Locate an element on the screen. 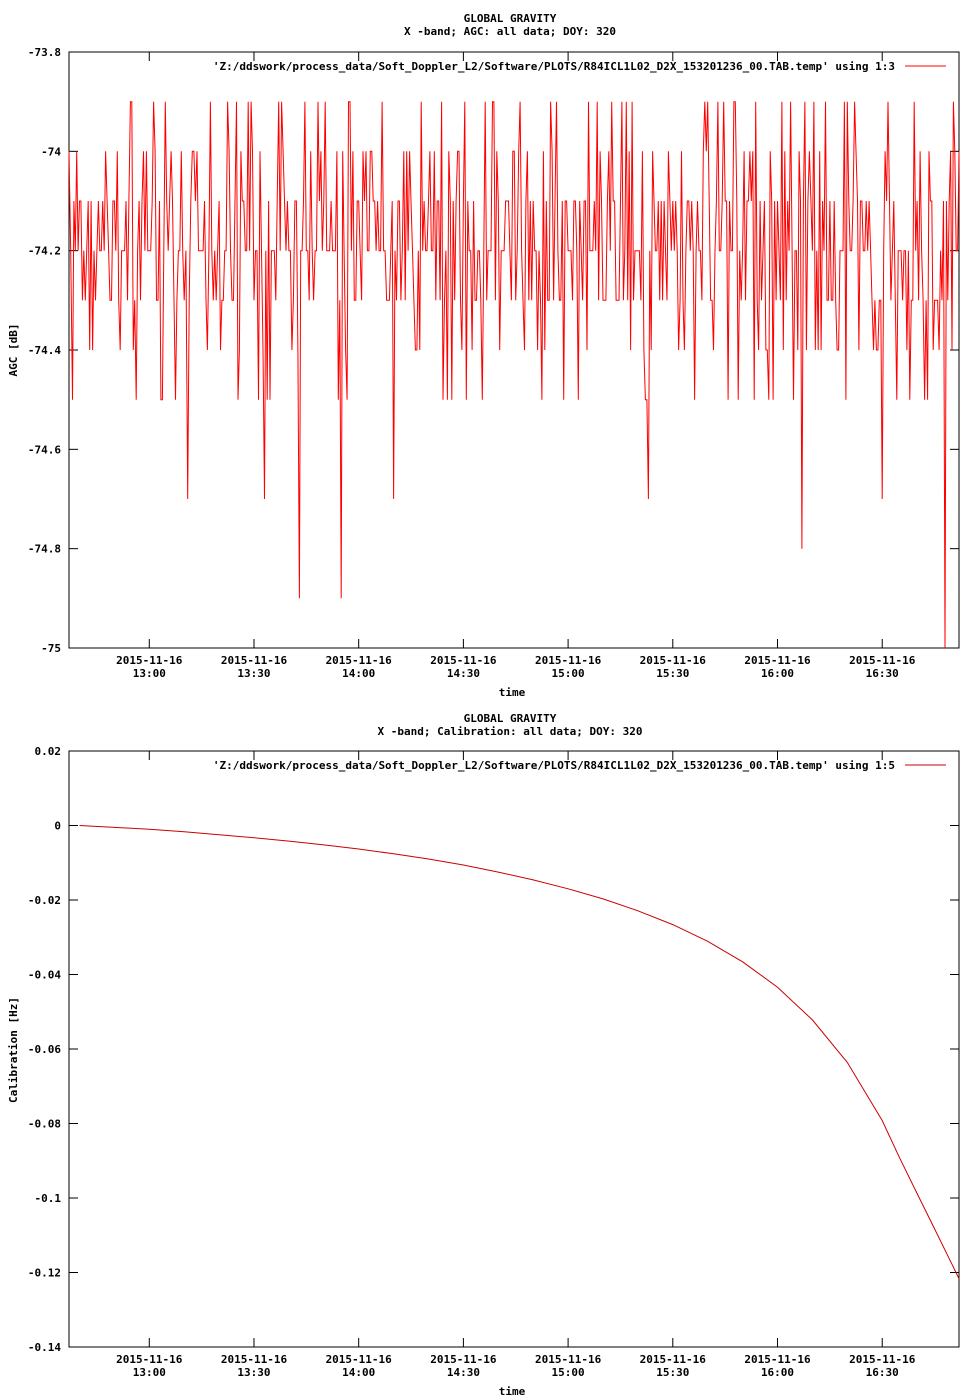 This screenshot has width=980, height=1400. y-tick-label: -0.1 is located at coordinates (48, 1198).